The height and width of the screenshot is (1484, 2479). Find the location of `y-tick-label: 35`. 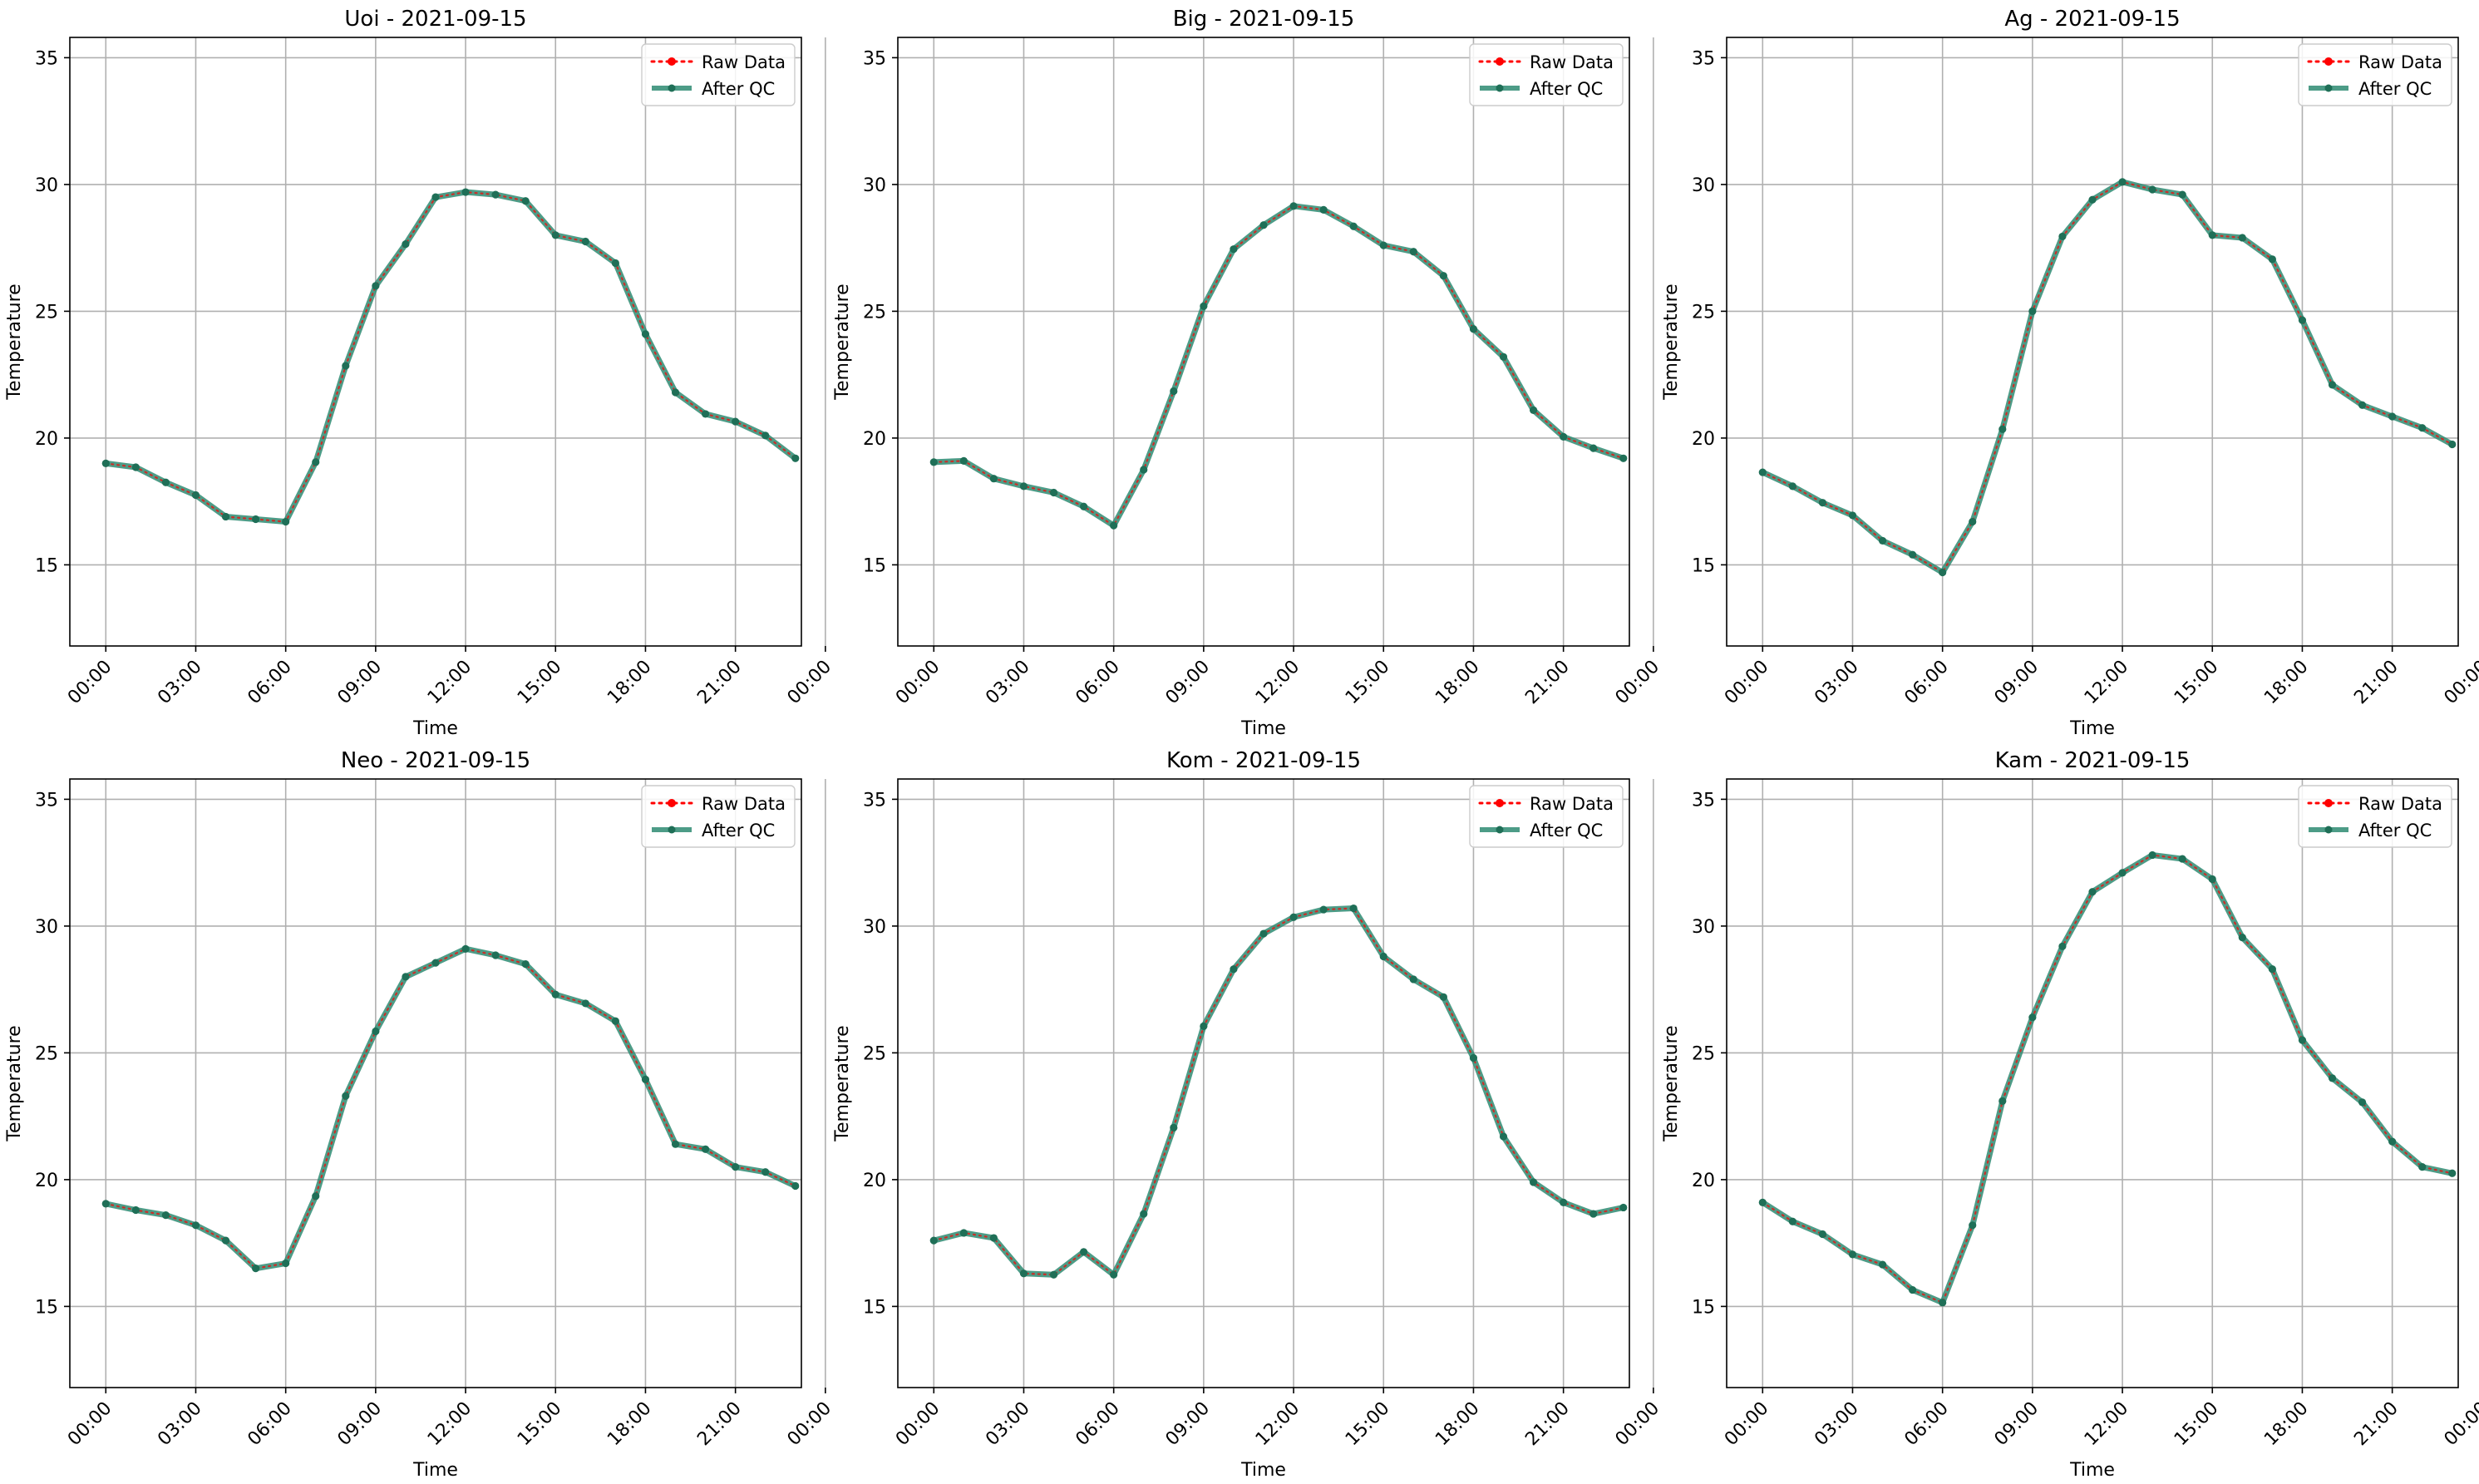

y-tick-label: 35 is located at coordinates (46, 800).